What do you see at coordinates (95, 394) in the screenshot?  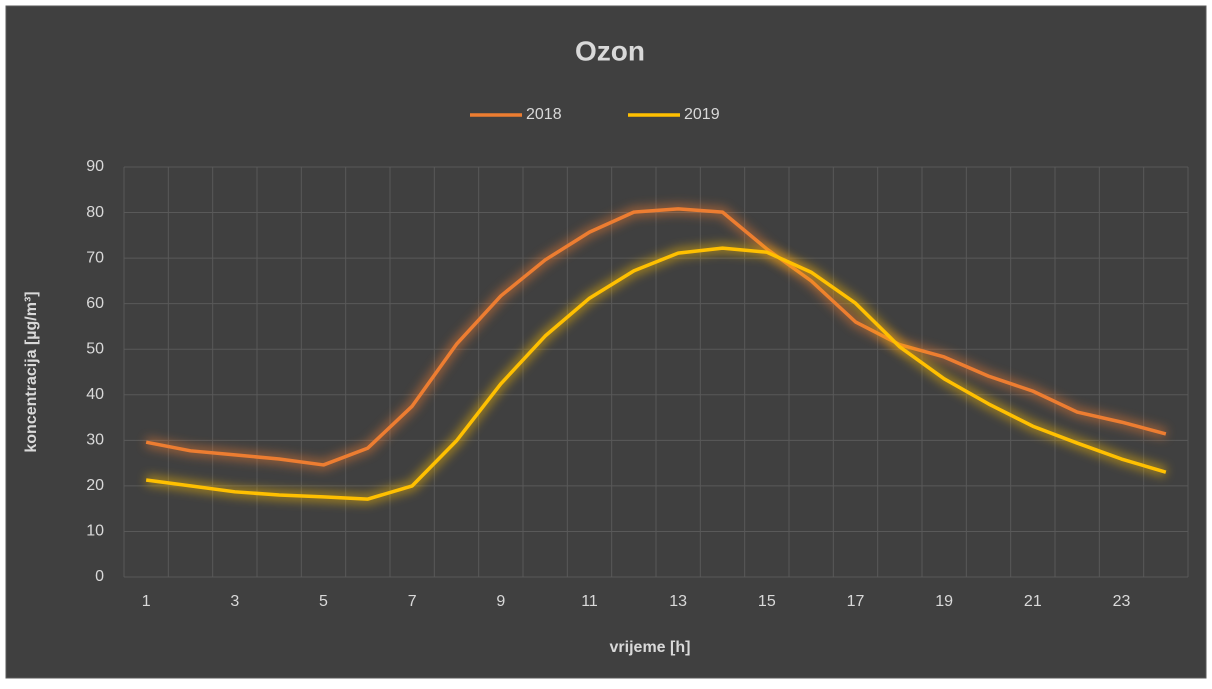 I see `y-tick-label: 40` at bounding box center [95, 394].